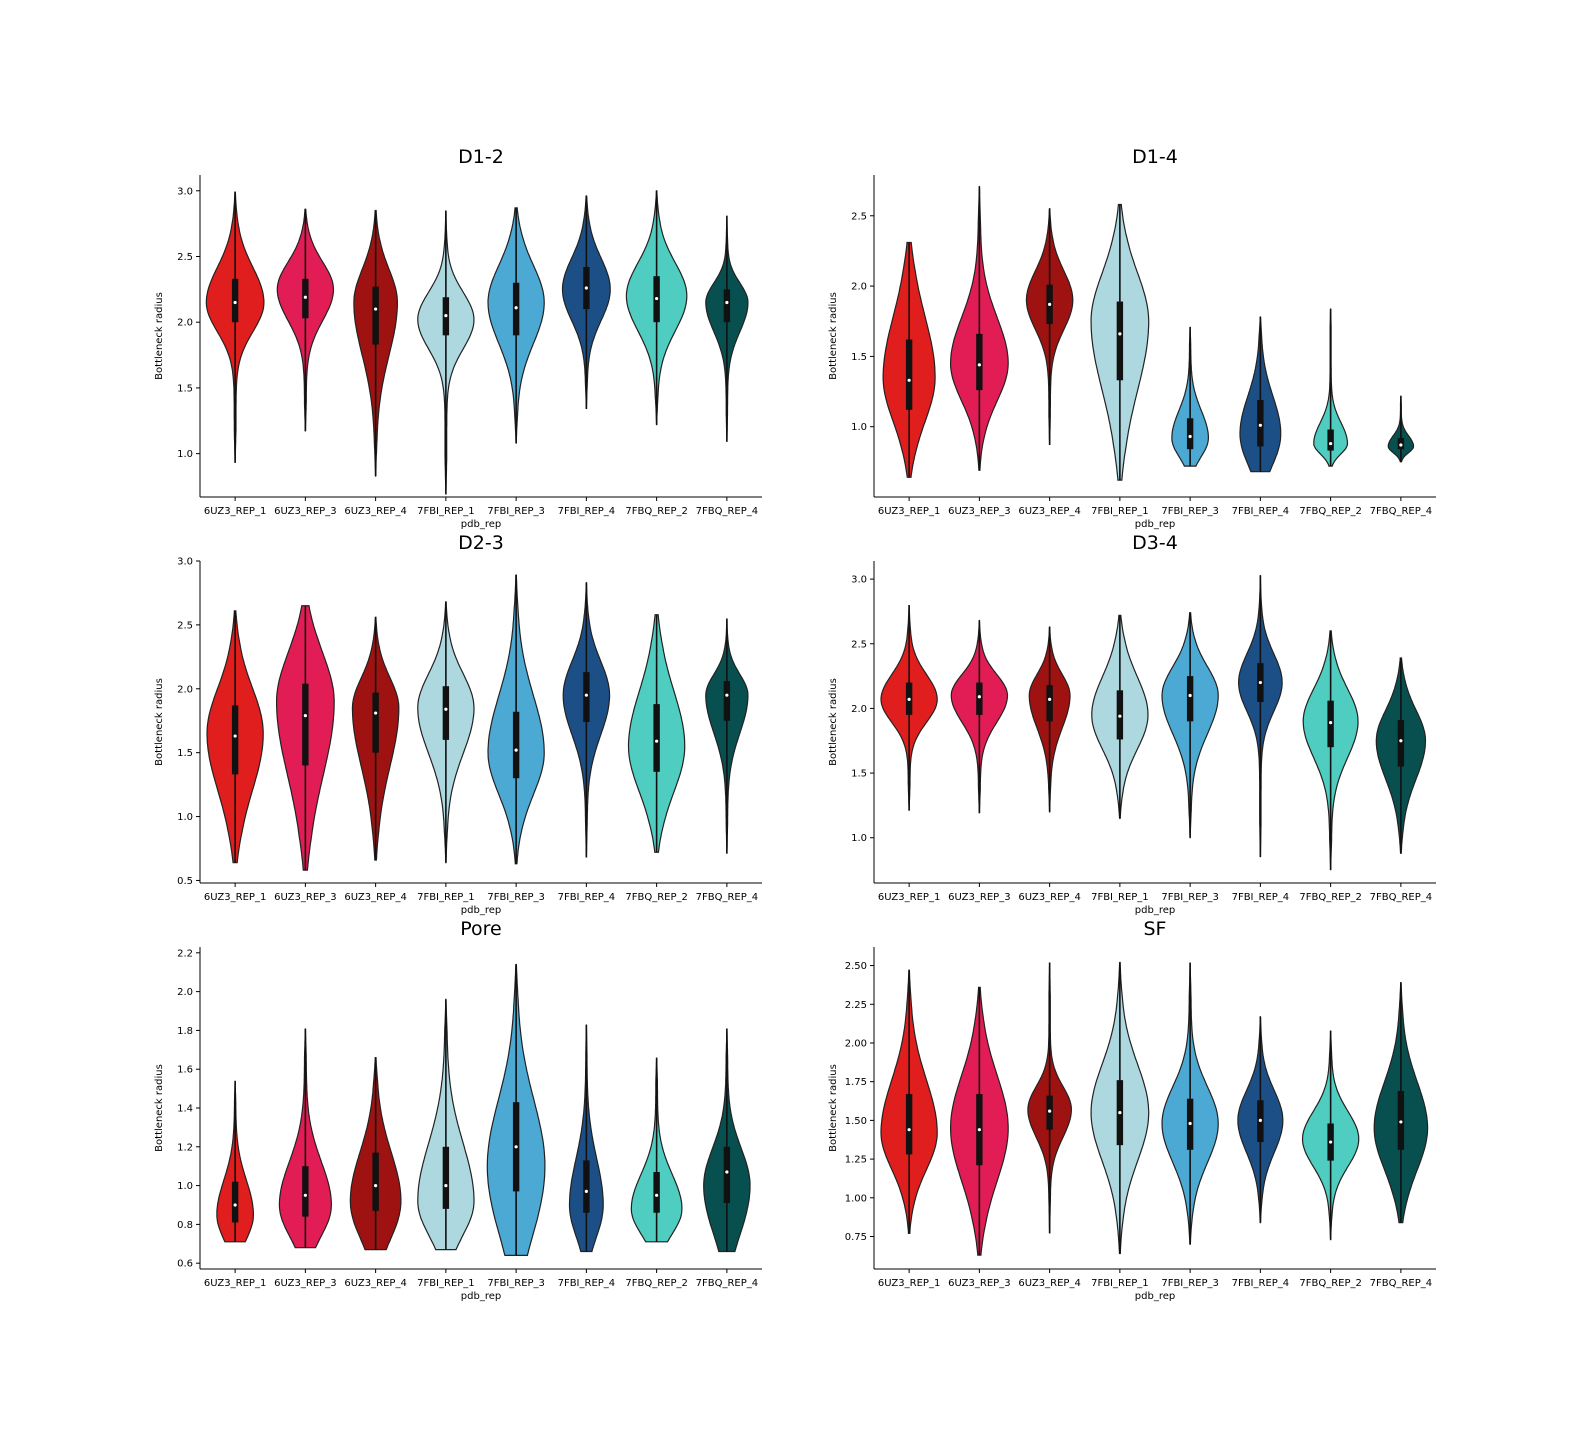 The image size is (1584, 1440). I want to click on y-tick-label: 0.6, so click(185, 1264).